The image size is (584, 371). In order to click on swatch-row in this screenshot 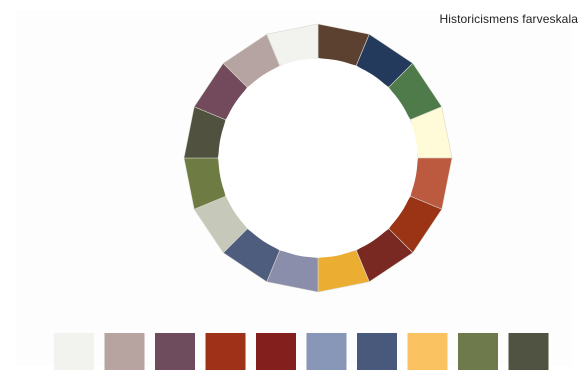, I will do `click(301, 351)`.